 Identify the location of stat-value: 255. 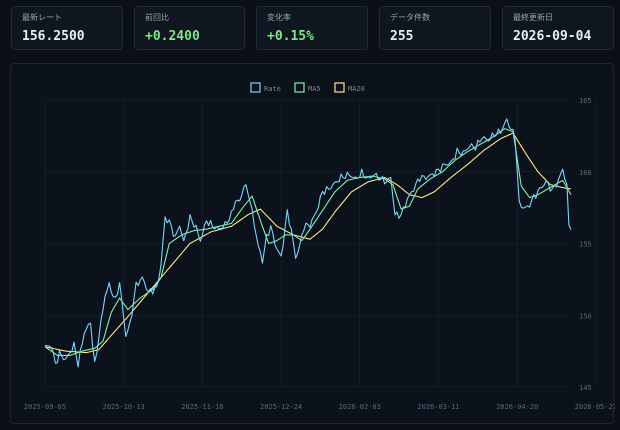
(402, 36).